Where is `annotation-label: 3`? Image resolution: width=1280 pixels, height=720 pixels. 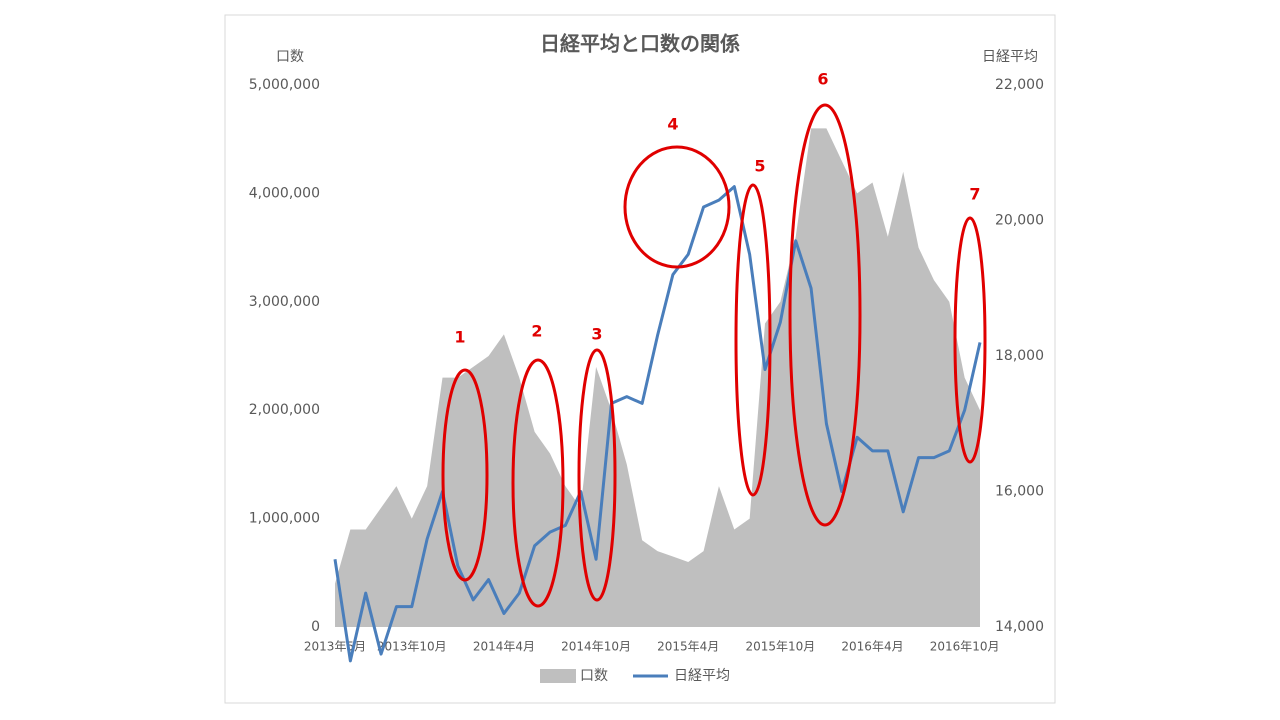
annotation-label: 3 is located at coordinates (596, 334).